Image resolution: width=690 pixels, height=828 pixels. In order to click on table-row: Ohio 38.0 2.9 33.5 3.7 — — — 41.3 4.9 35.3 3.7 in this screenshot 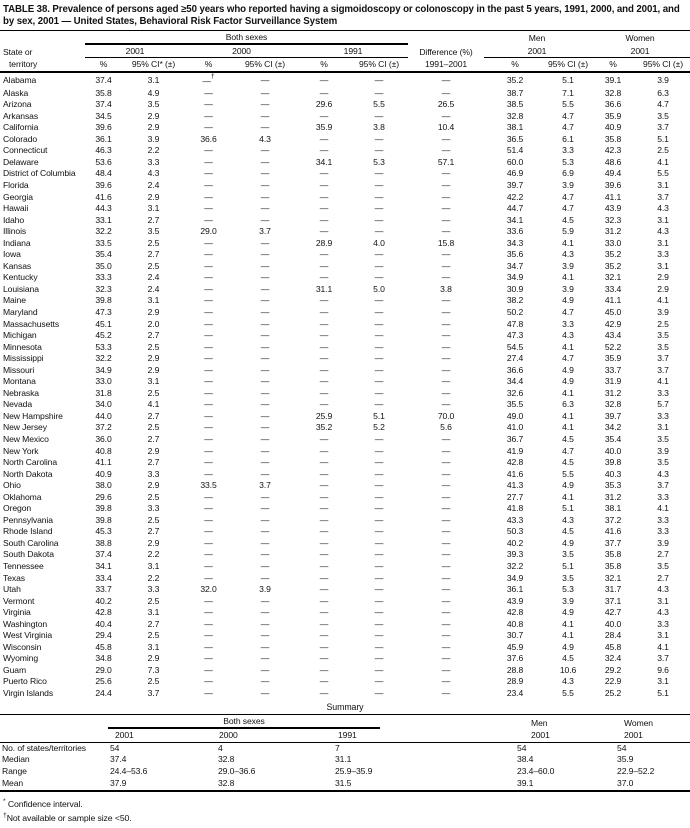, I will do `click(345, 486)`.